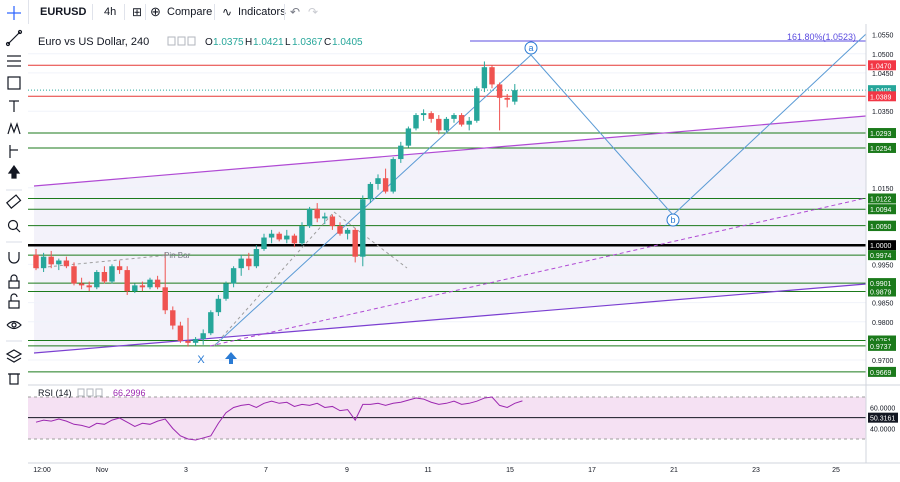  Describe the element at coordinates (883, 304) in the screenshot. I see `price-tick-label: 0.9850` at that location.